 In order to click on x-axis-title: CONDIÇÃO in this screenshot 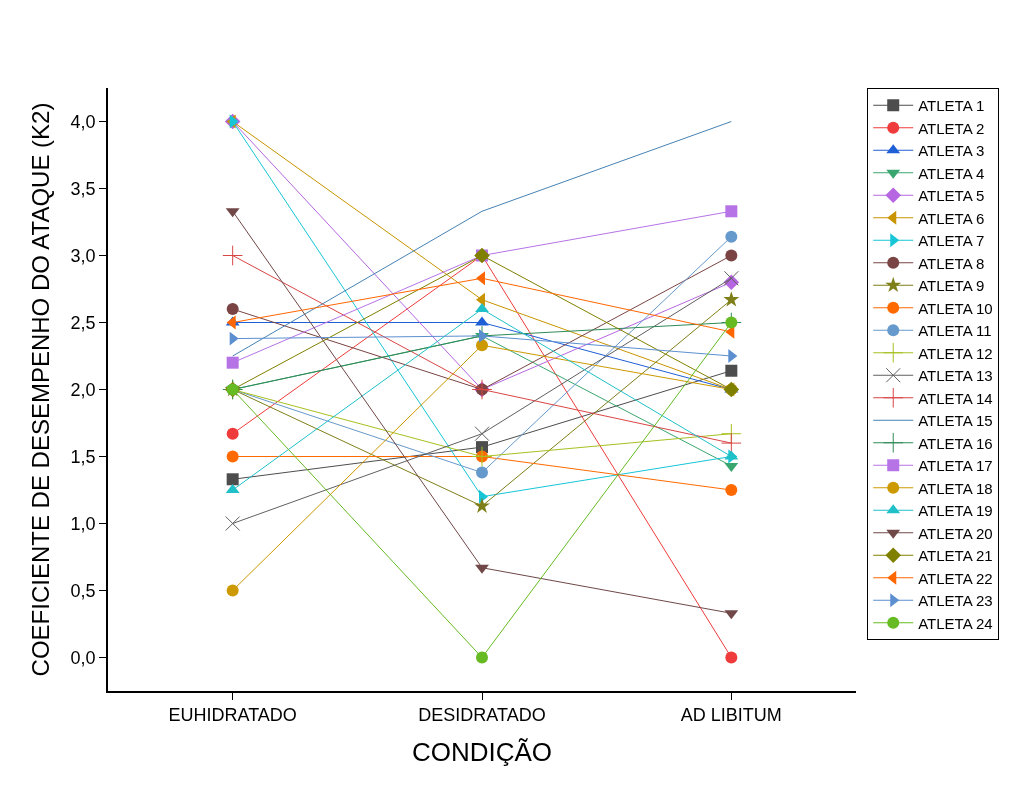, I will do `click(482, 751)`.